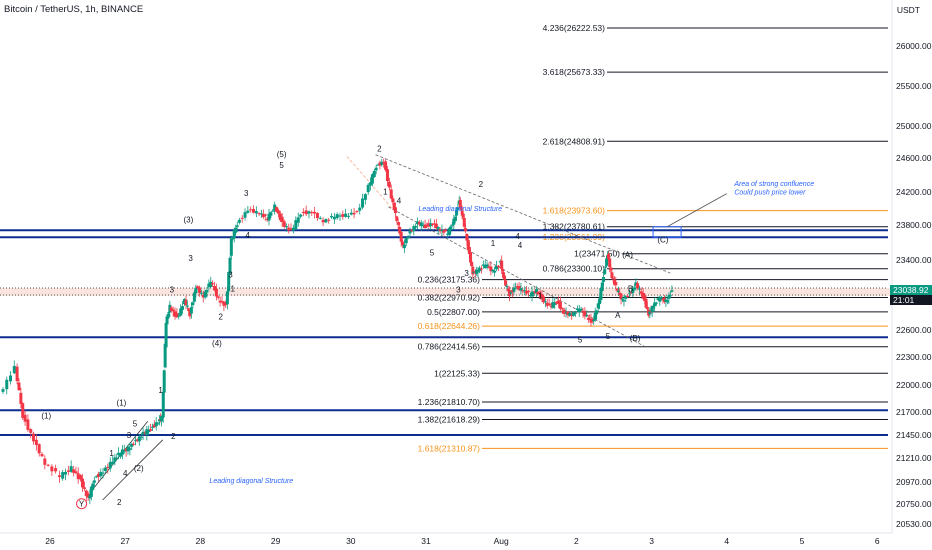 This screenshot has width=932, height=550. Describe the element at coordinates (426, 541) in the screenshot. I see `x-tick-label: 31` at that location.